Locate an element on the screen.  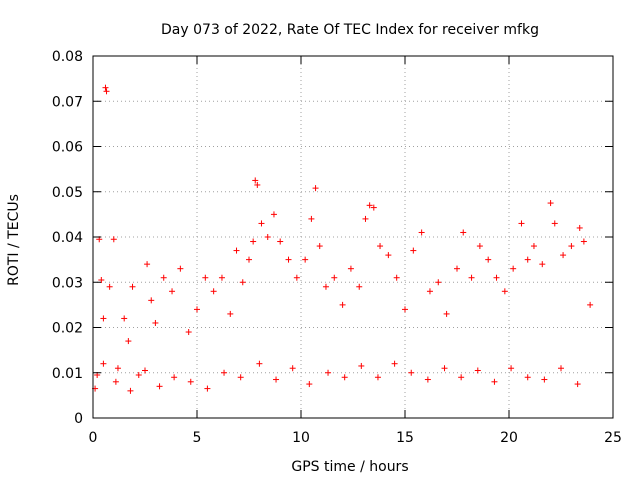
x-tick-label: 25 is located at coordinates (613, 438).